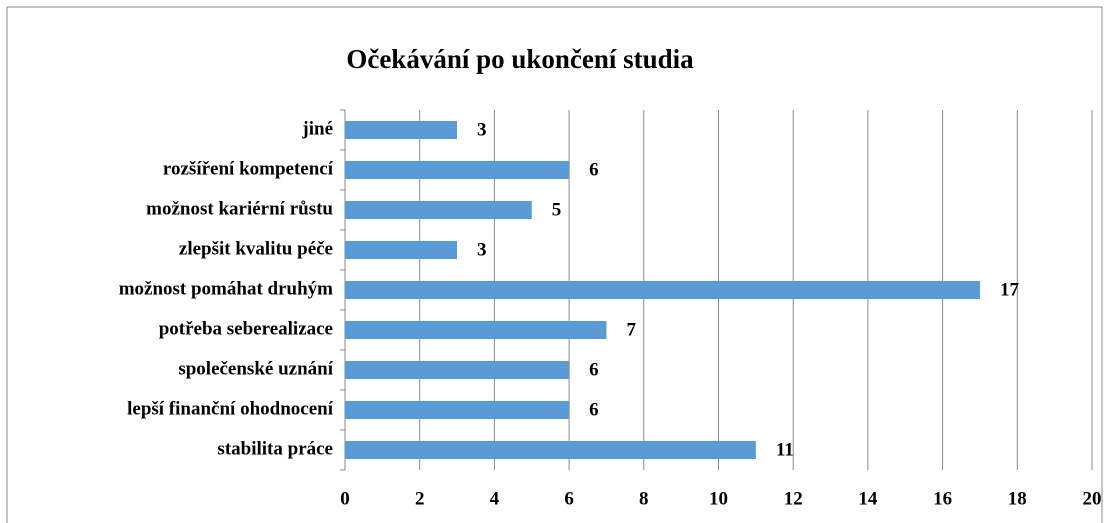 The image size is (1109, 523). Describe the element at coordinates (275, 448) in the screenshot. I see `y-tick-label: stabilita práce` at that location.